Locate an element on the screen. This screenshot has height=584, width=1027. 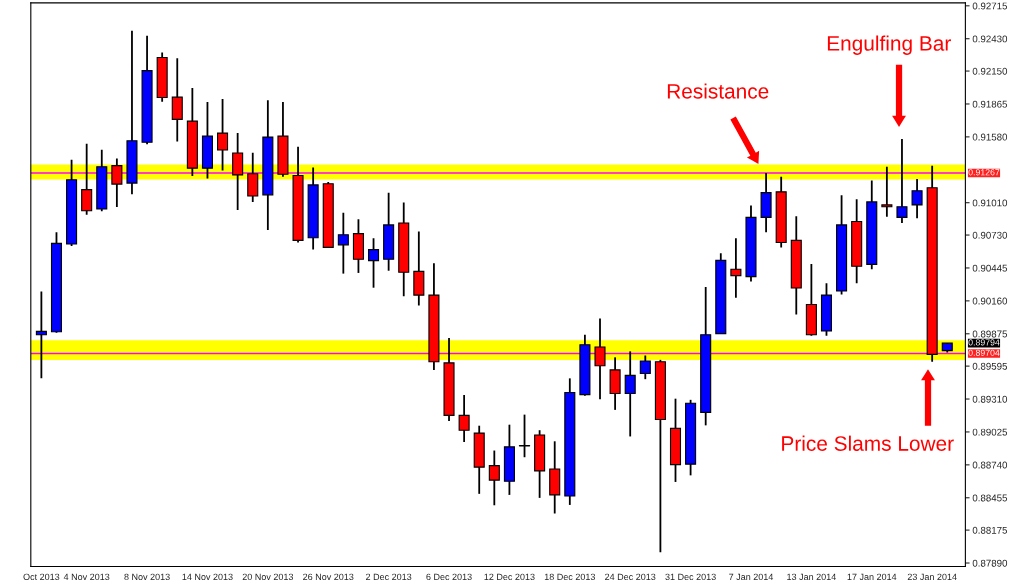
y-tick-label: 0.89875 is located at coordinates (990, 334).